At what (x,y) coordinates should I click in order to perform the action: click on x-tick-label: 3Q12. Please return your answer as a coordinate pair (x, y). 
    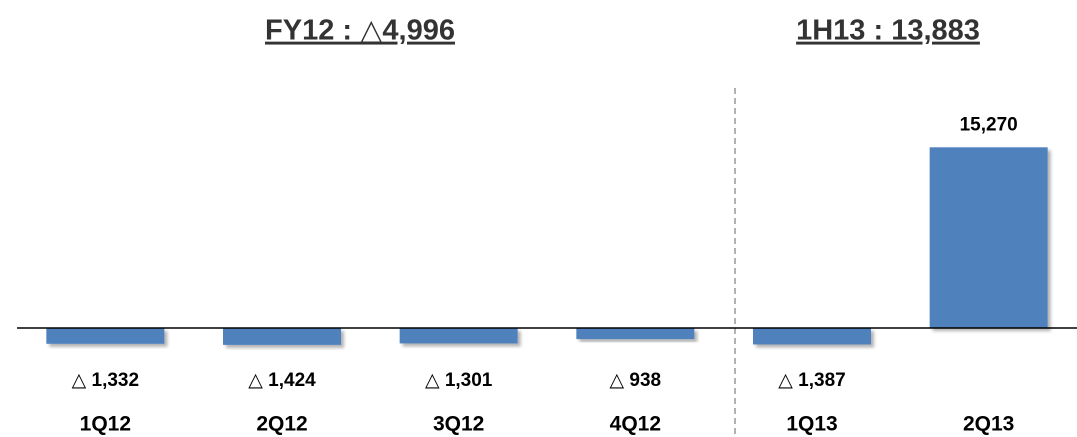
    Looking at the image, I should click on (458, 424).